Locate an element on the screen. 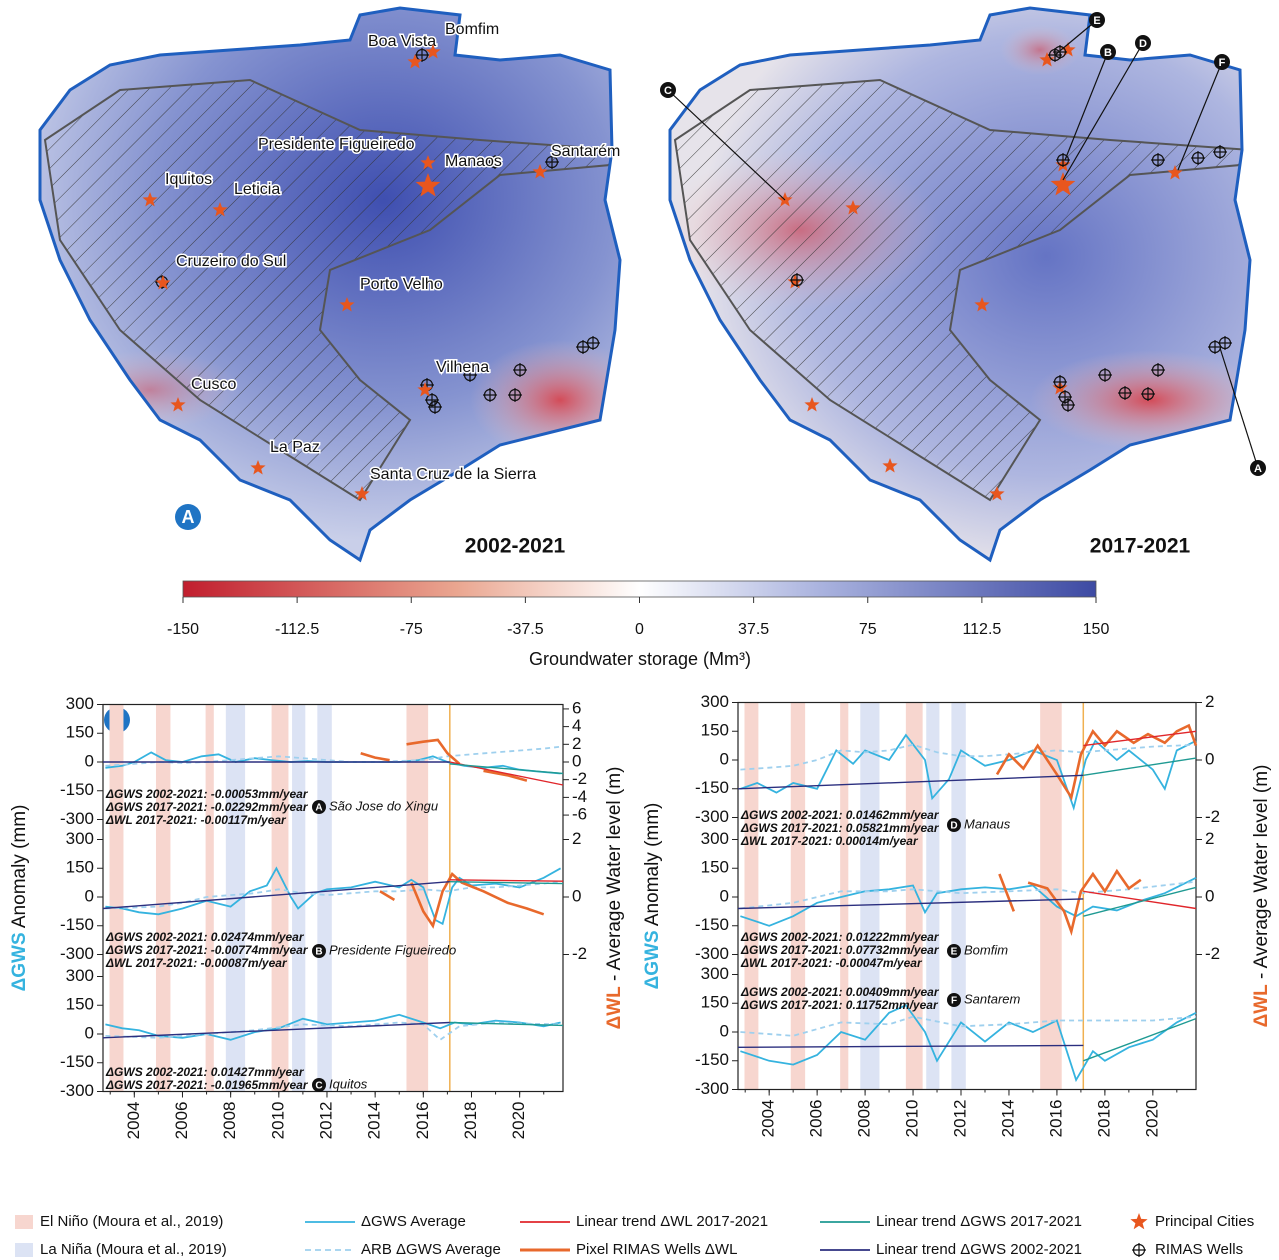  map-period: 2002-2021 is located at coordinates (515, 546).